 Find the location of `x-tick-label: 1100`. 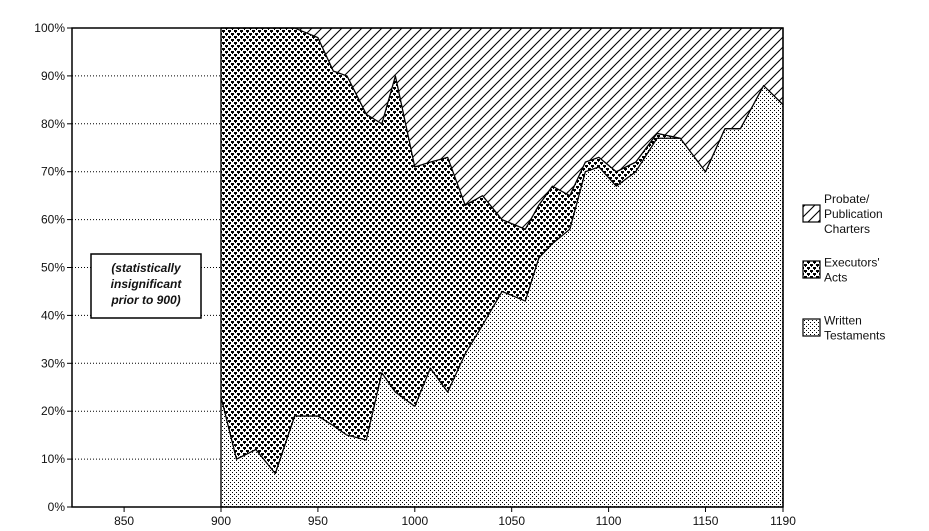

x-tick-label: 1100 is located at coordinates (609, 521).